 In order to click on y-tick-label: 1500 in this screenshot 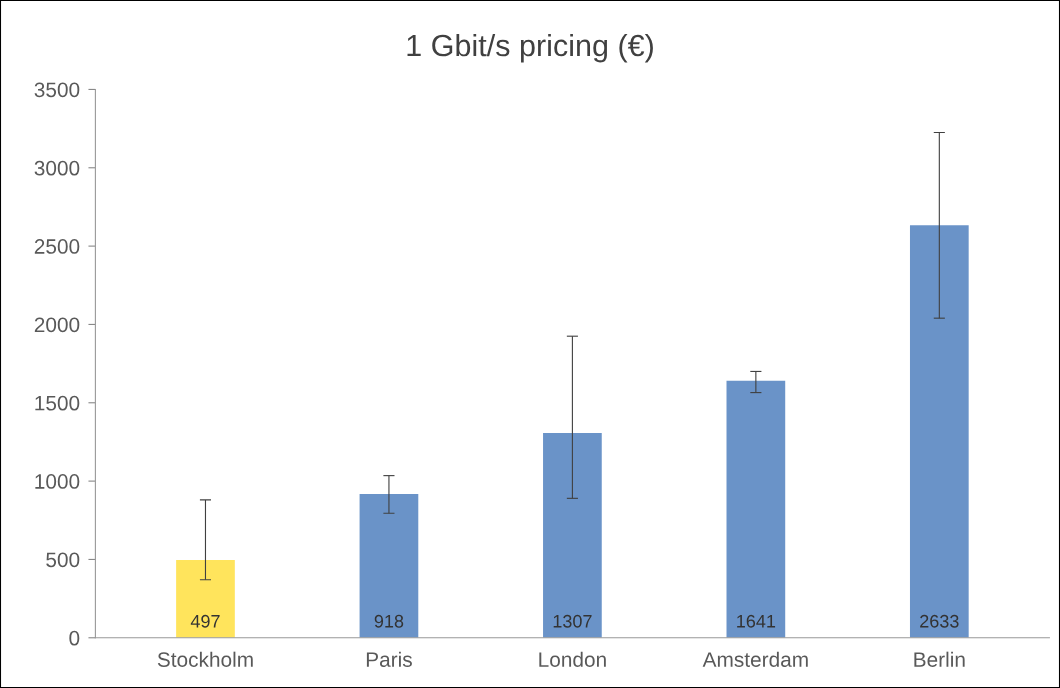, I will do `click(57, 403)`.